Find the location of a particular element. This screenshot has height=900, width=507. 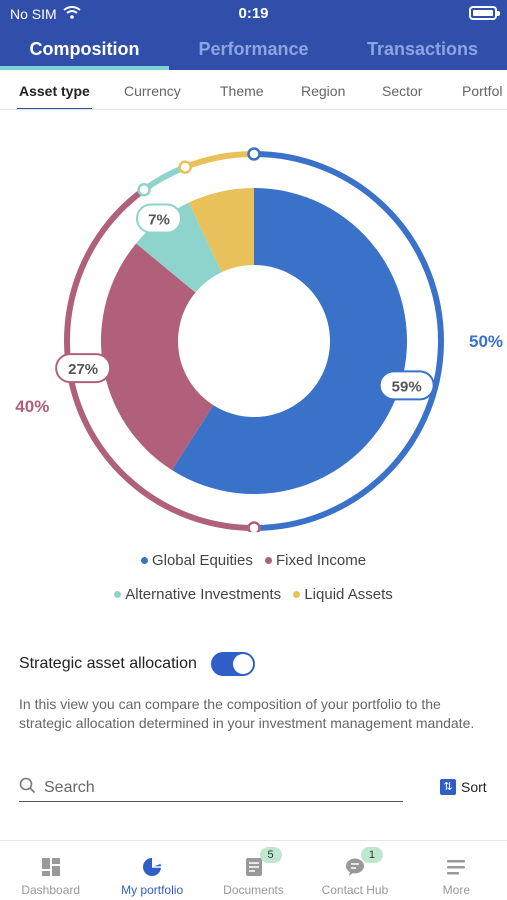

slice-label-global-equities: 59% is located at coordinates (407, 386).